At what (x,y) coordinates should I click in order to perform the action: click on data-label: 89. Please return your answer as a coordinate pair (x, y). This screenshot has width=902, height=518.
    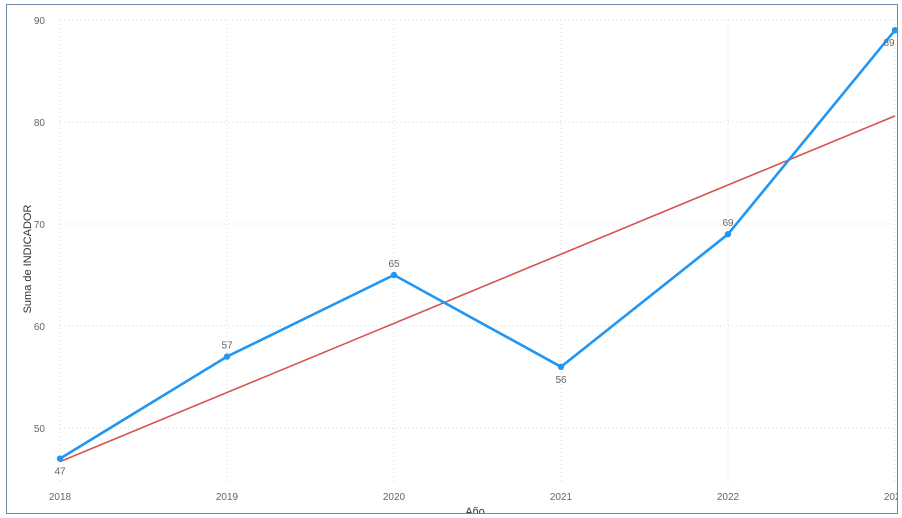
    Looking at the image, I should click on (889, 43).